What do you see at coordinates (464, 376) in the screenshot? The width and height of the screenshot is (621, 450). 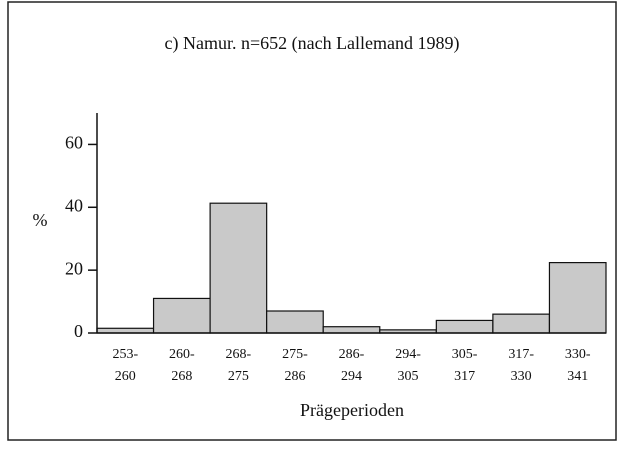 I see `x-tick-label: 317` at bounding box center [464, 376].